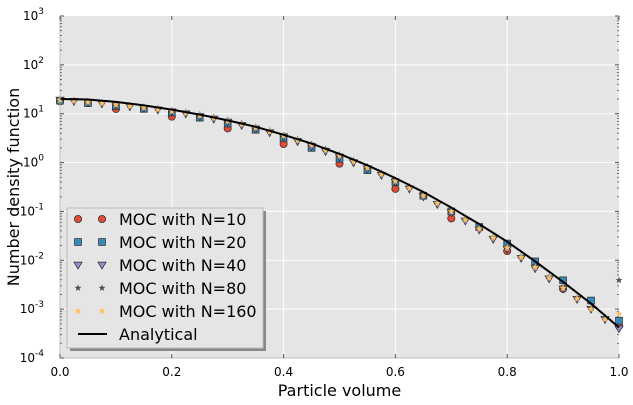 This screenshot has width=633, height=405. Describe the element at coordinates (395, 372) in the screenshot. I see `x-tick-label: 0.6` at that location.